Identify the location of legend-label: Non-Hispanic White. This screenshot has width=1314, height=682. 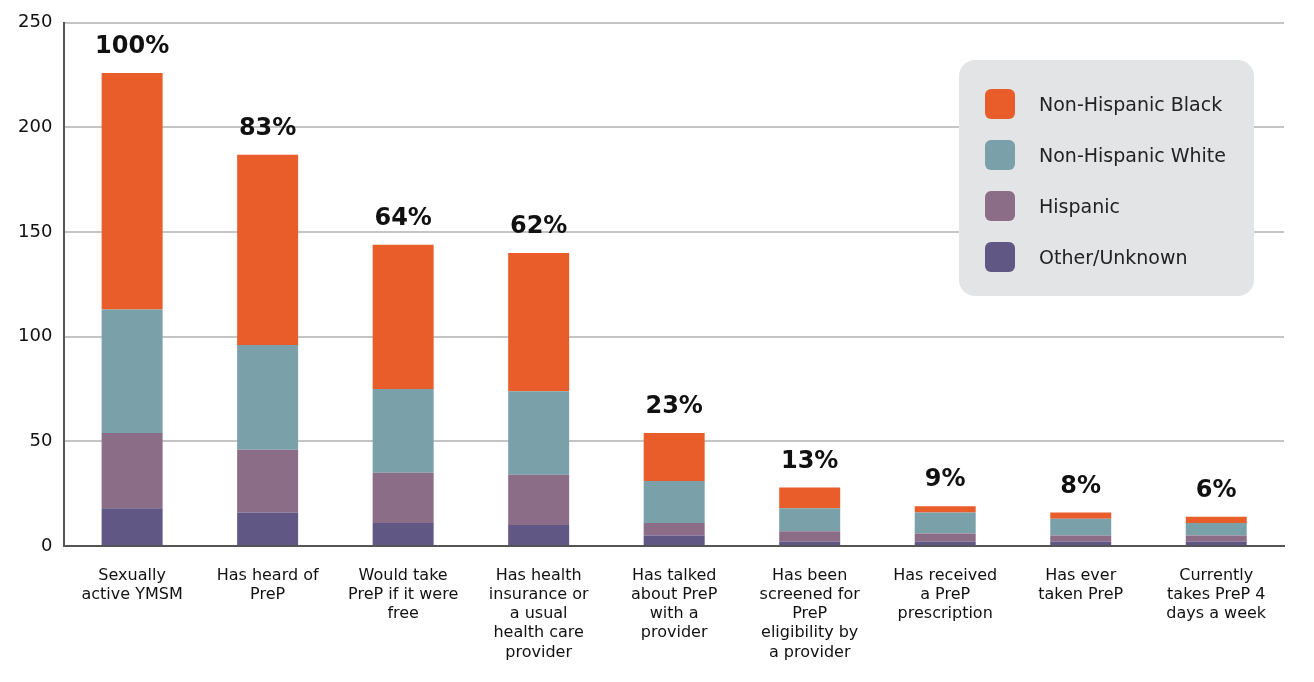
(1132, 154).